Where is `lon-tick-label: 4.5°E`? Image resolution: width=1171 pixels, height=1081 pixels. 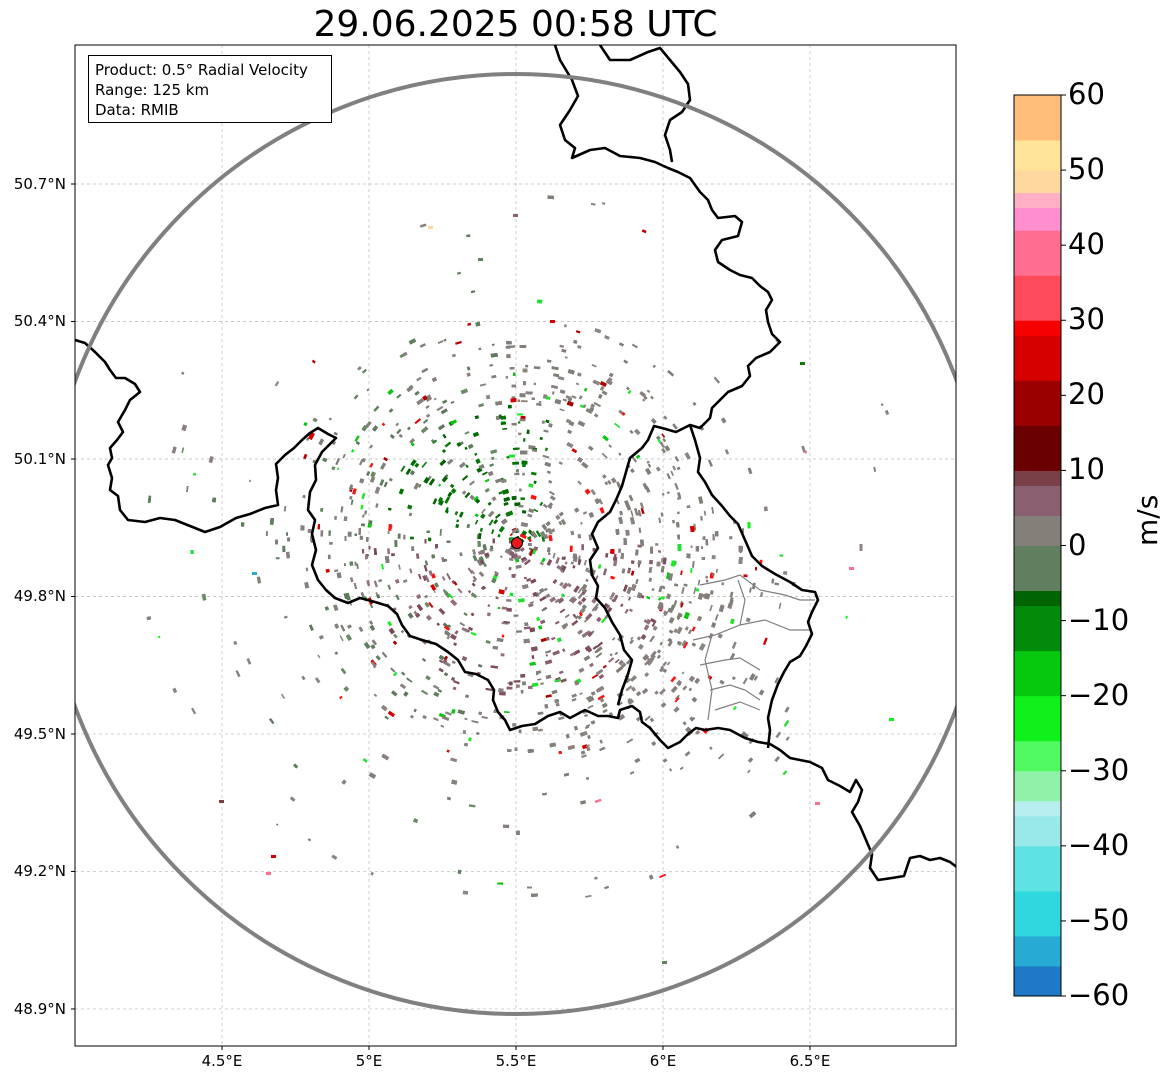 lon-tick-label: 4.5°E is located at coordinates (222, 1061).